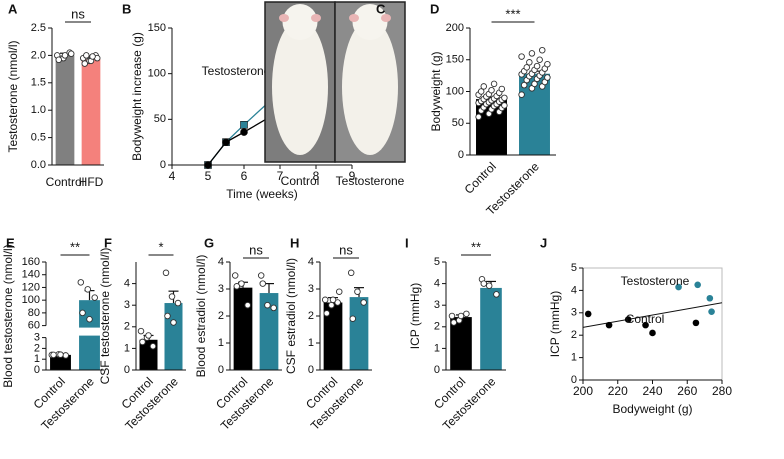 This screenshot has height=459, width=784. Describe the element at coordinates (226, 142) in the screenshot. I see `marker` at that location.